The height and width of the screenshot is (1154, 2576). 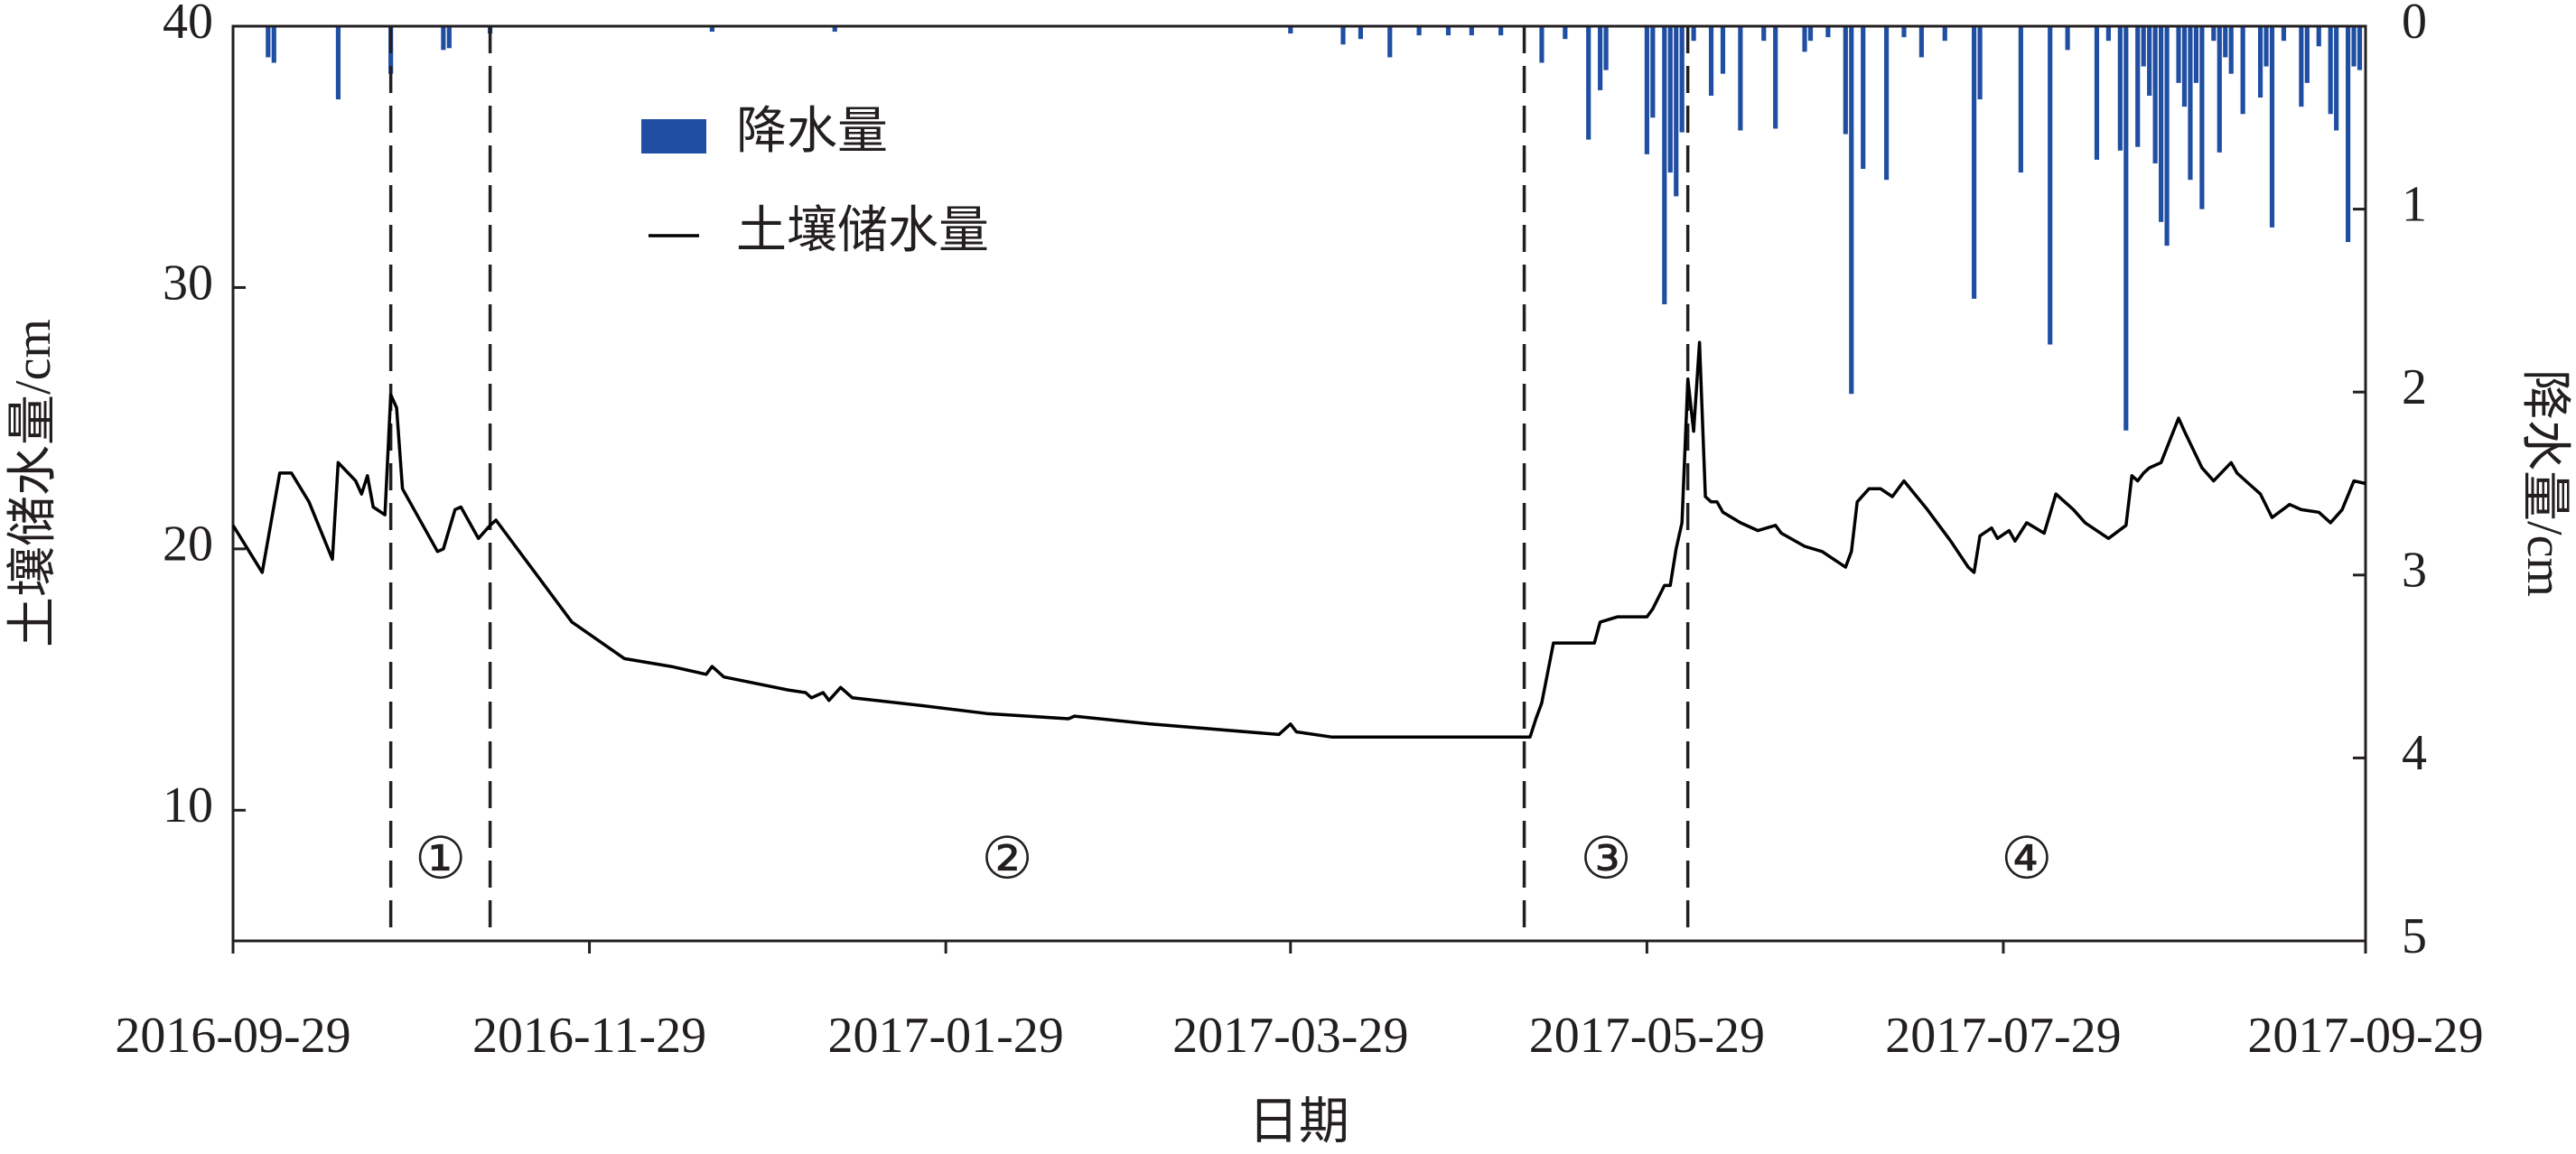 What do you see at coordinates (2544, 483) in the screenshot?
I see `y2-axis-title: 降水量/cm` at bounding box center [2544, 483].